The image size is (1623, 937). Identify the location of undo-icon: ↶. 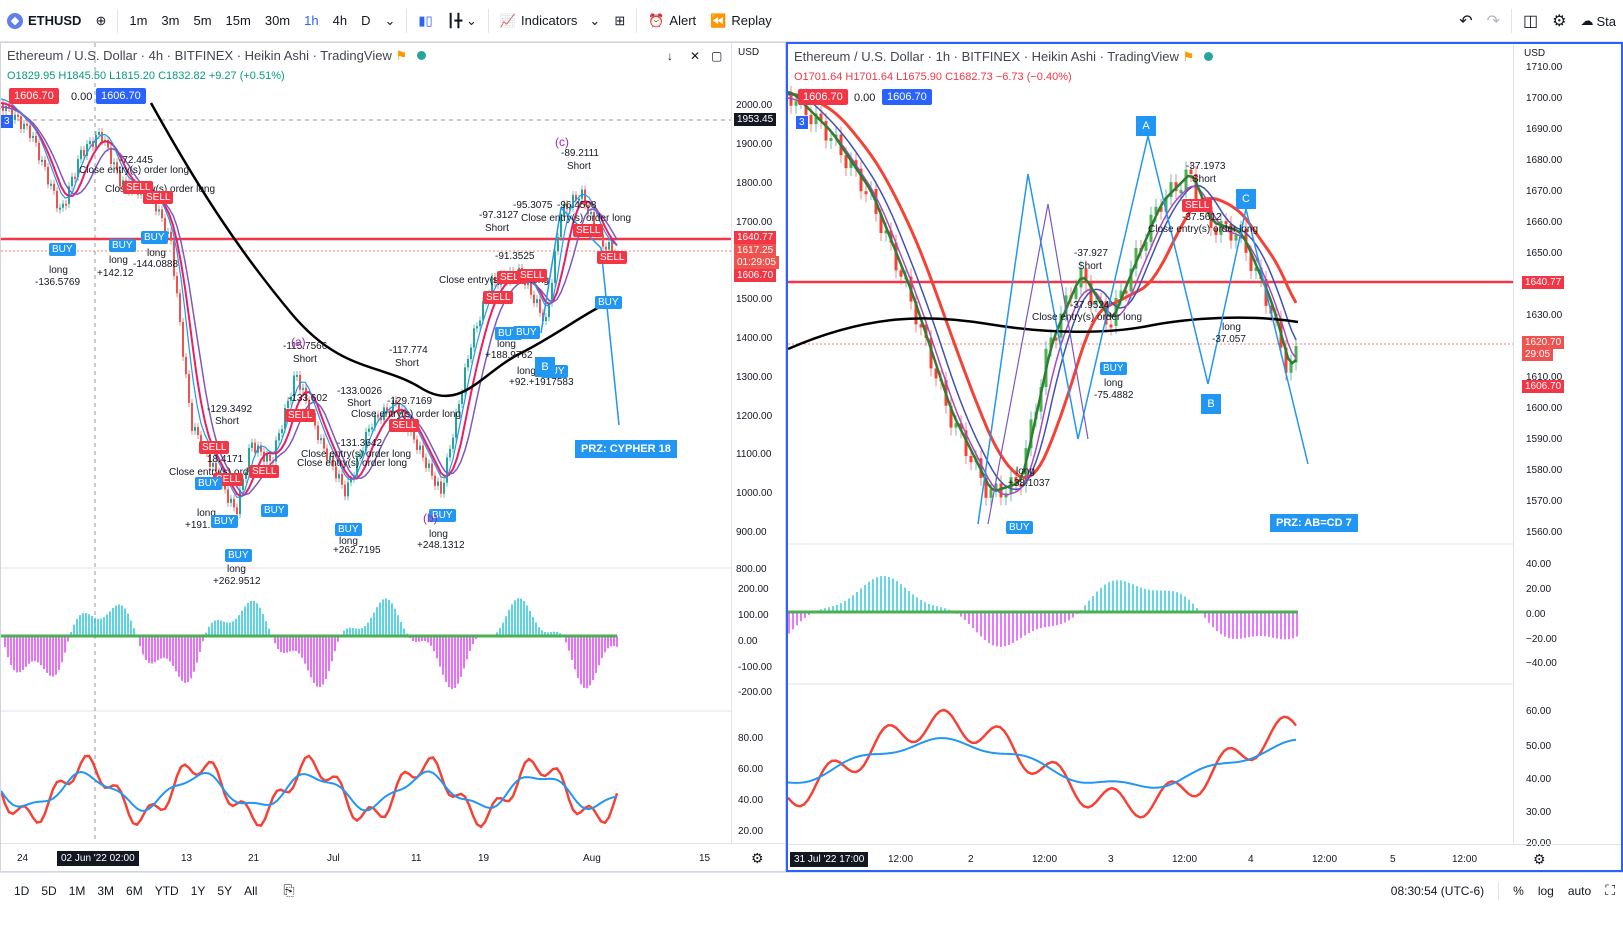
(1466, 21).